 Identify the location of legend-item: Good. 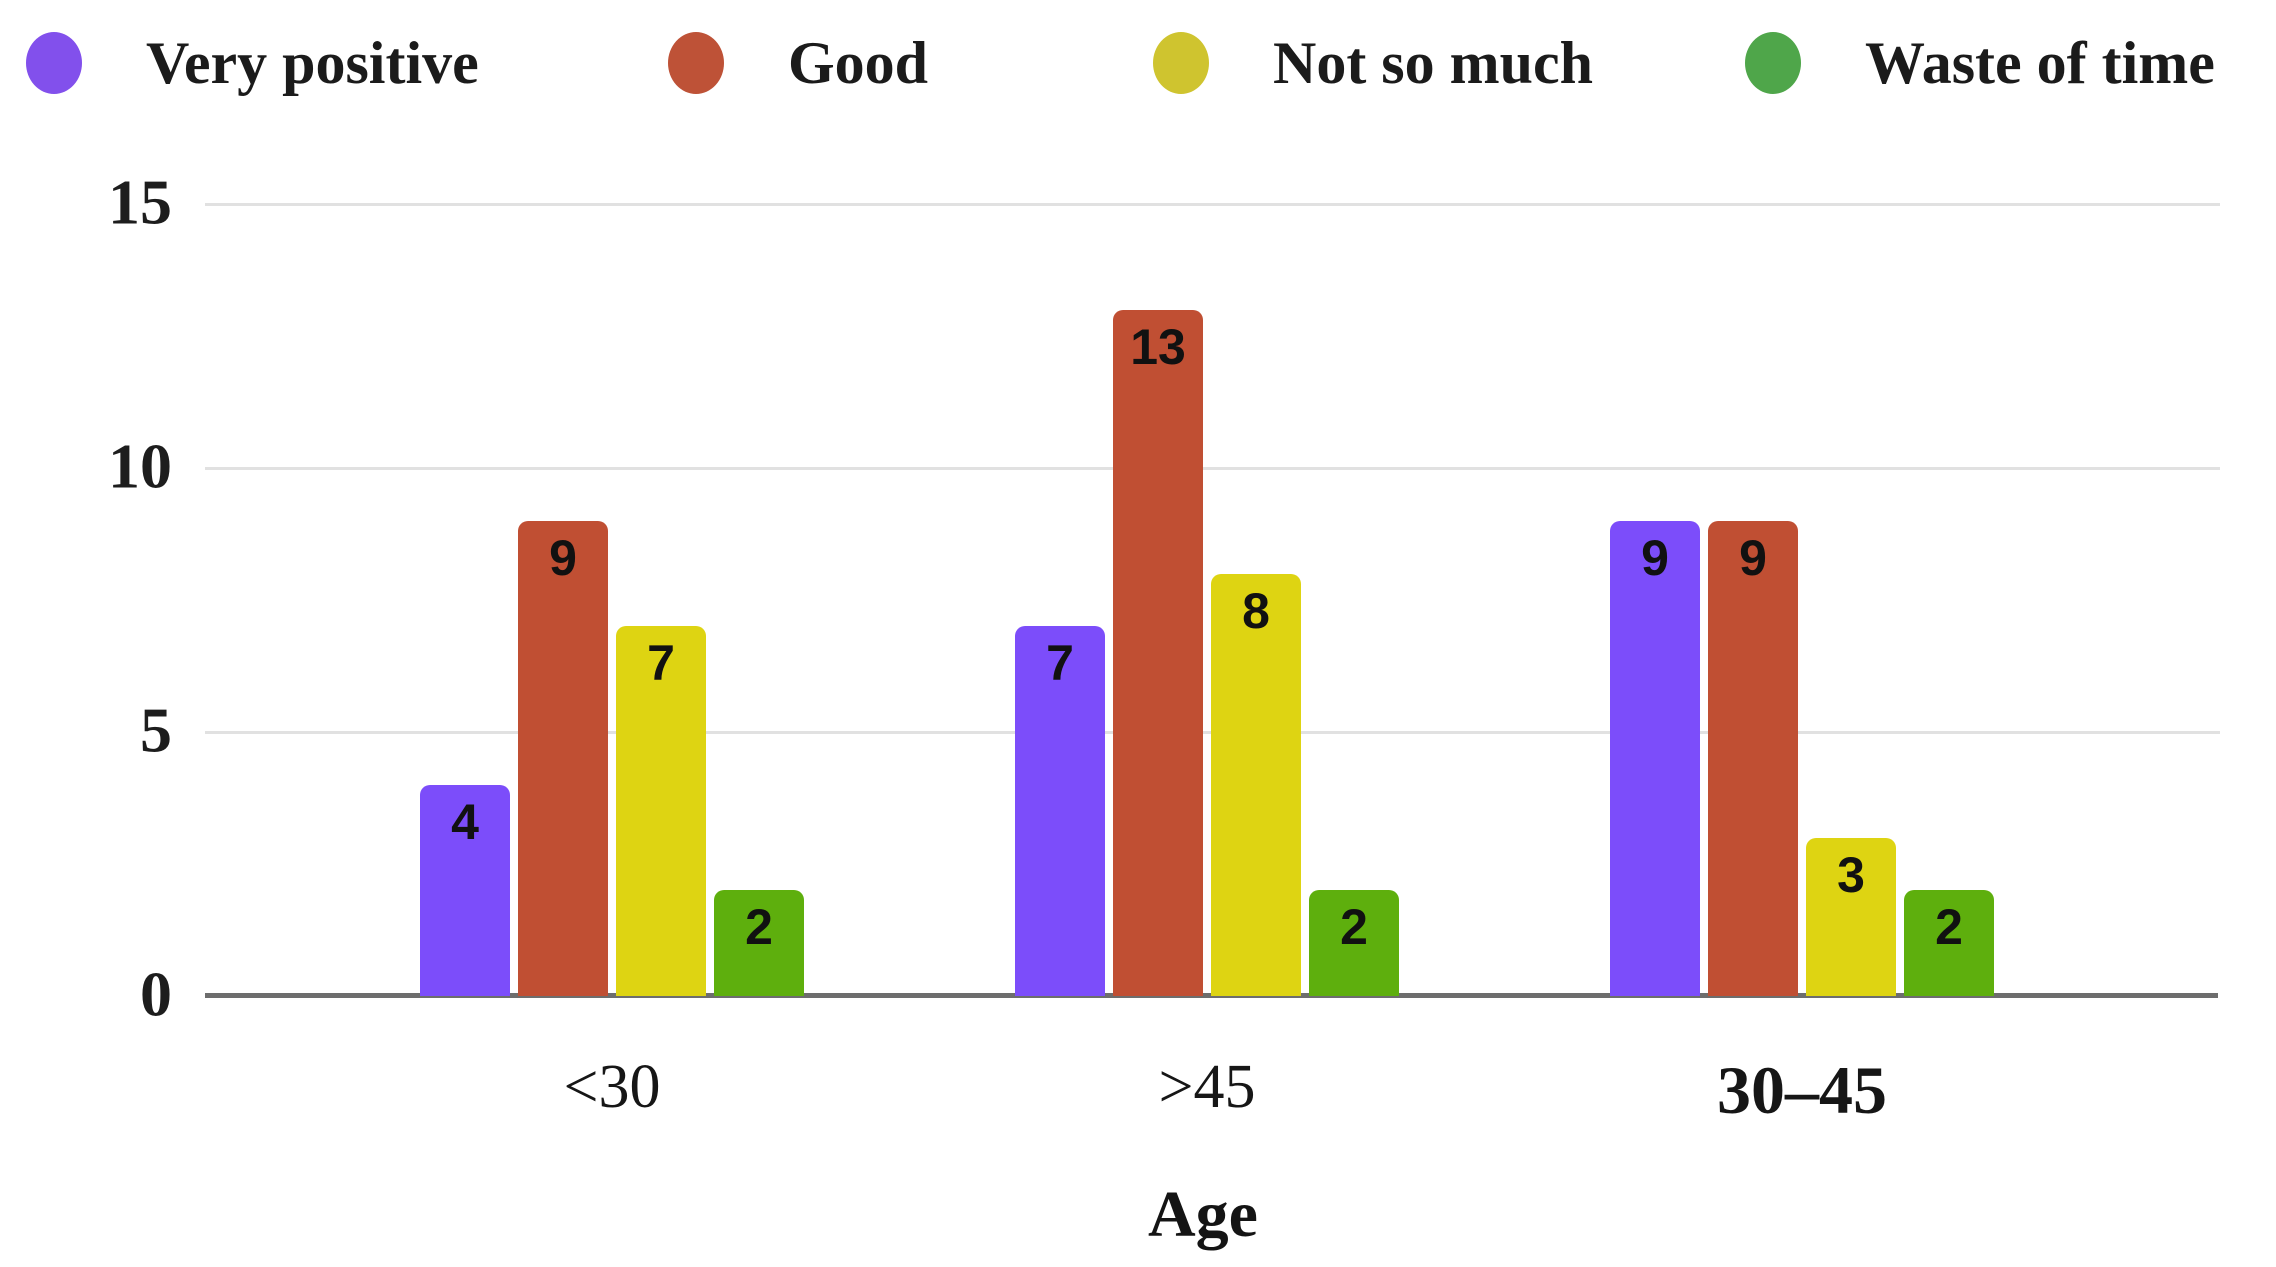
(798, 63).